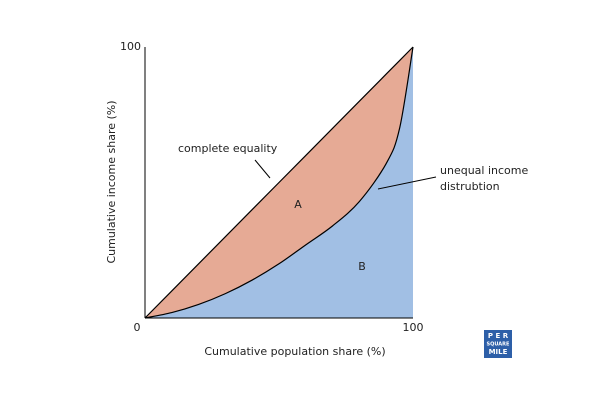 This screenshot has height=400, width=600. I want to click on x-tick-label: 100, so click(413, 327).